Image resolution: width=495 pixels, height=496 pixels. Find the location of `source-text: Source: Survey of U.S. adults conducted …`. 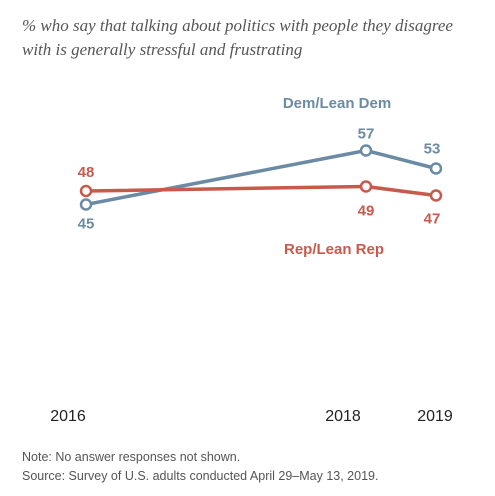

source-text: Source: Survey of U.S. adults conducted … is located at coordinates (200, 476).